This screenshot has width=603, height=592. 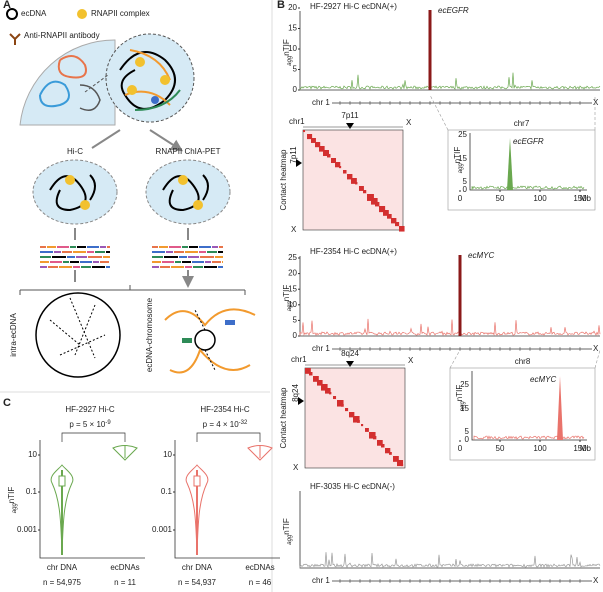 I want to click on heatmap-band: 7p11, so click(x=350, y=115).